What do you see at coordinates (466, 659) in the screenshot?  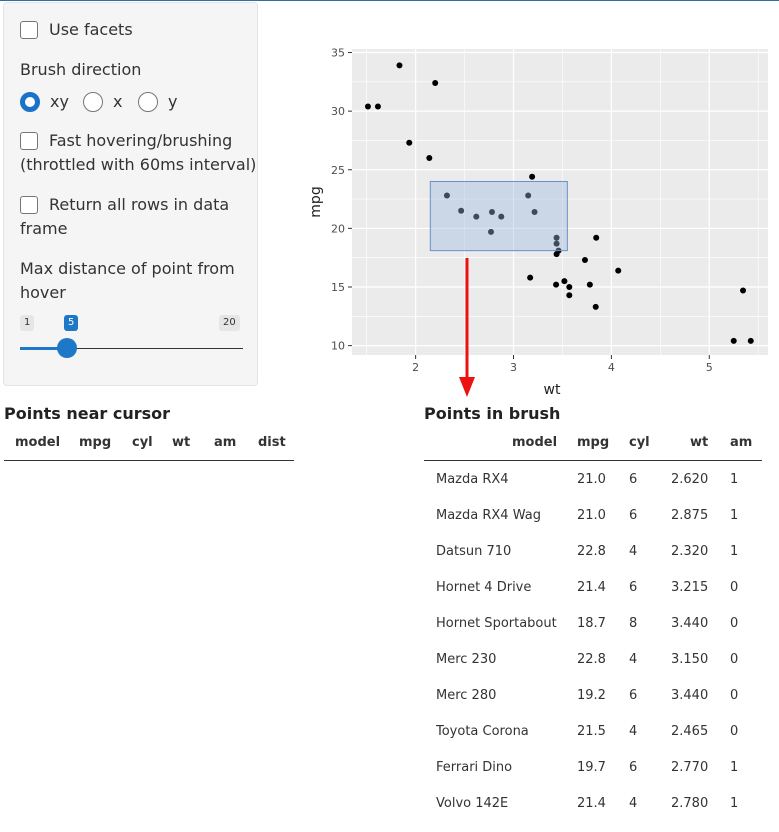 I see `cell-model: Merc 230` at bounding box center [466, 659].